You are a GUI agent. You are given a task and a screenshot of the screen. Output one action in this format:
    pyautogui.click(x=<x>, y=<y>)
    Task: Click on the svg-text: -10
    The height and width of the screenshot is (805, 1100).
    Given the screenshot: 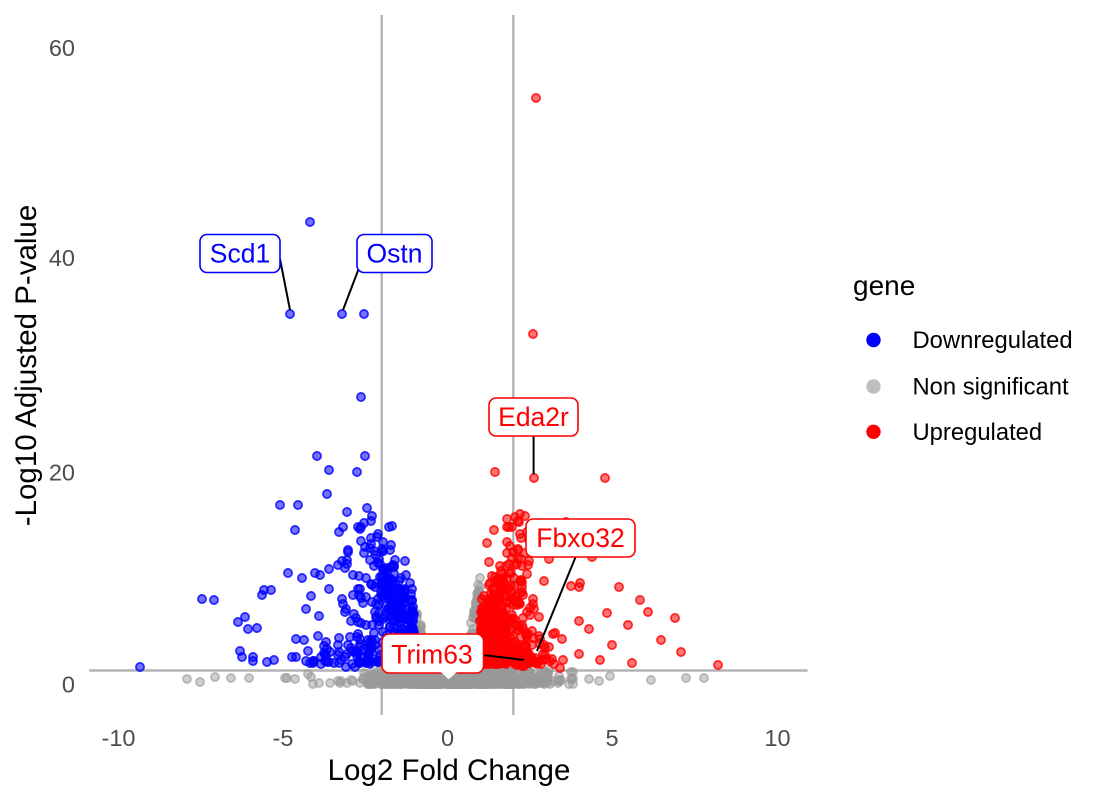 What is the action you would take?
    pyautogui.click(x=119, y=738)
    